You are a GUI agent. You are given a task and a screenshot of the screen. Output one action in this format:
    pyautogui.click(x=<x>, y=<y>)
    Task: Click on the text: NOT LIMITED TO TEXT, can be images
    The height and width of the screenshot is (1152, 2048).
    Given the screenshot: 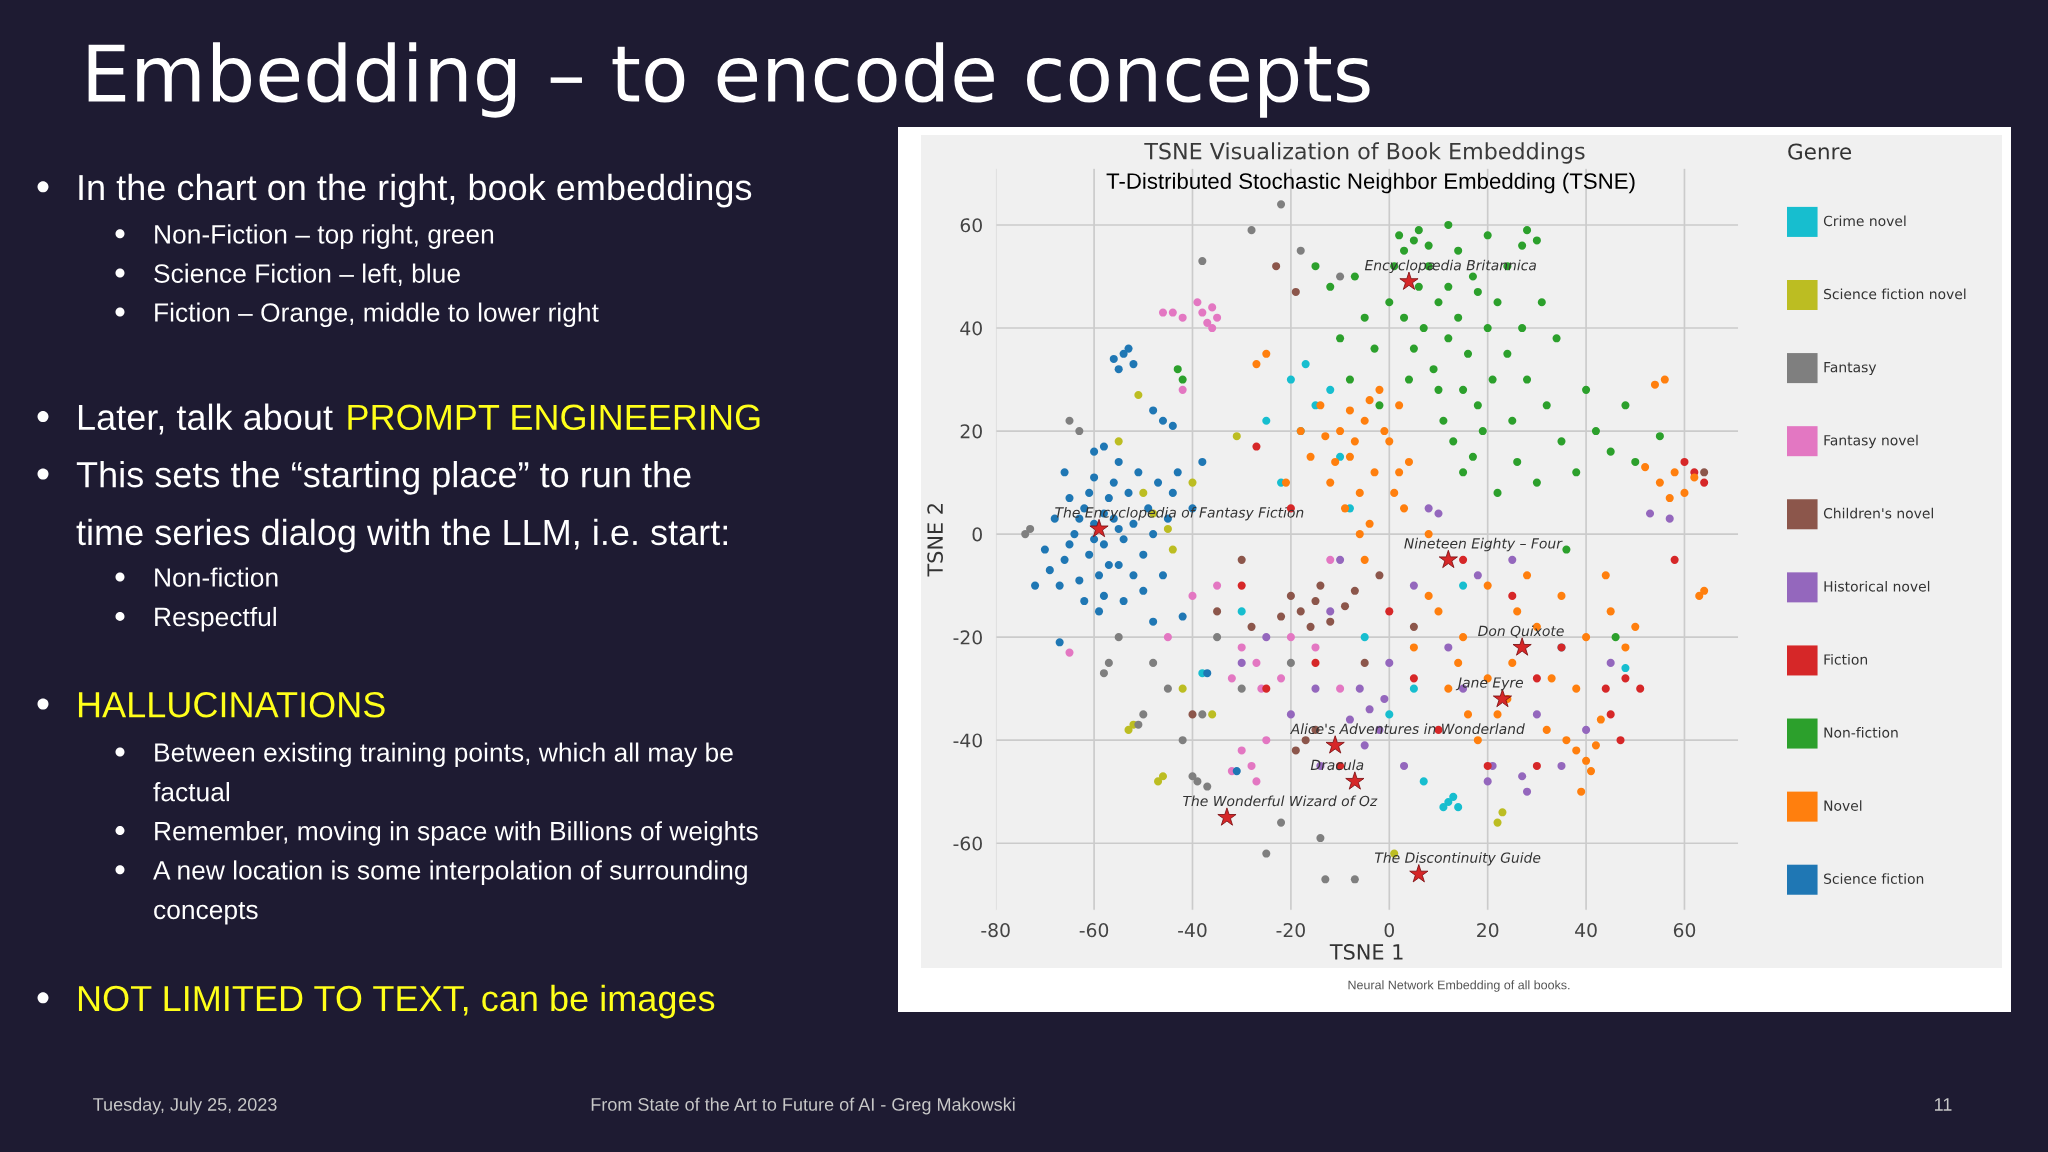 What is the action you would take?
    pyautogui.click(x=396, y=1001)
    